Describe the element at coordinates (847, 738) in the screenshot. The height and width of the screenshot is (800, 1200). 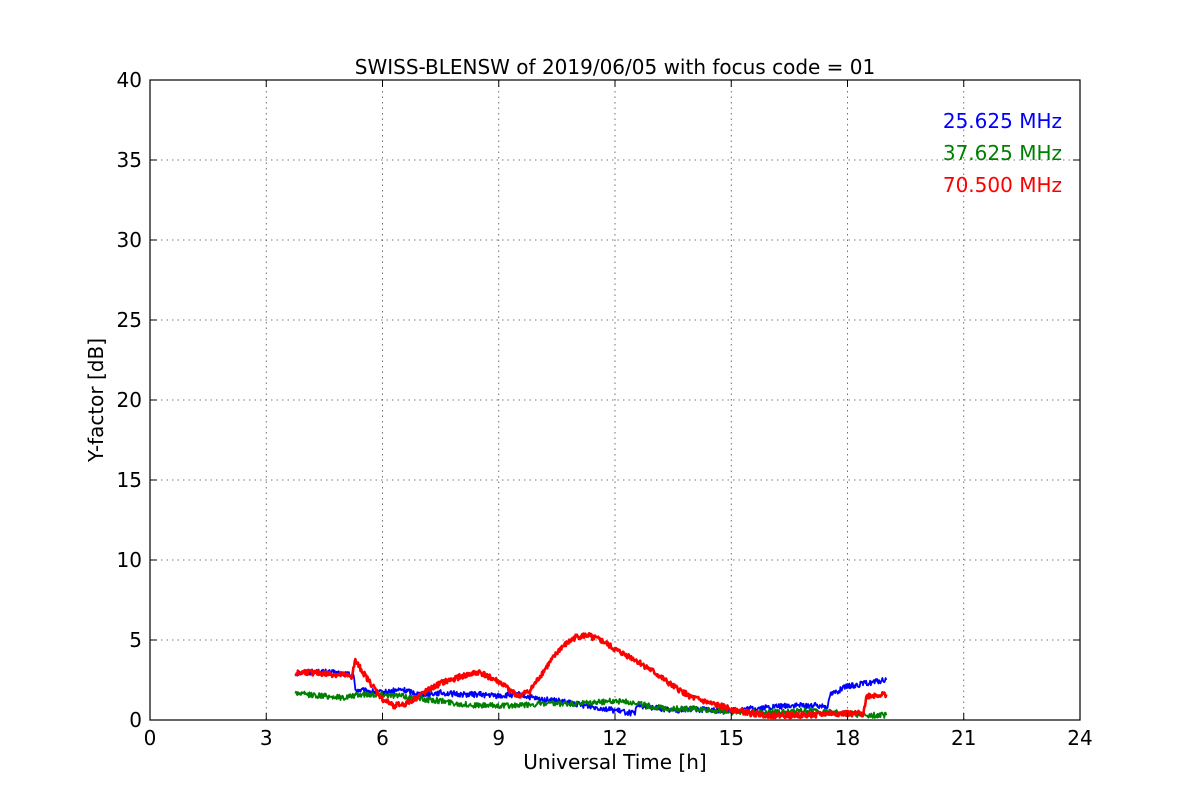
I see `x-tick-label: 18` at that location.